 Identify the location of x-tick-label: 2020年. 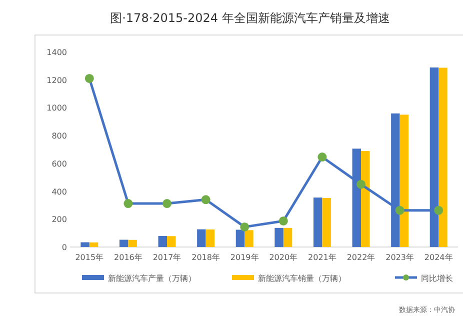
(283, 257).